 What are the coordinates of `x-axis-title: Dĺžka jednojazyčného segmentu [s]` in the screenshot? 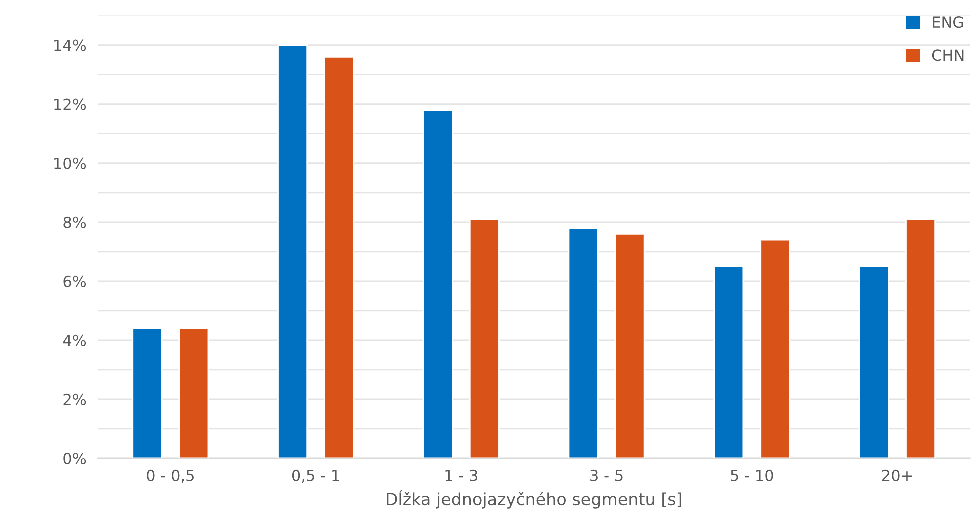 It's located at (534, 499).